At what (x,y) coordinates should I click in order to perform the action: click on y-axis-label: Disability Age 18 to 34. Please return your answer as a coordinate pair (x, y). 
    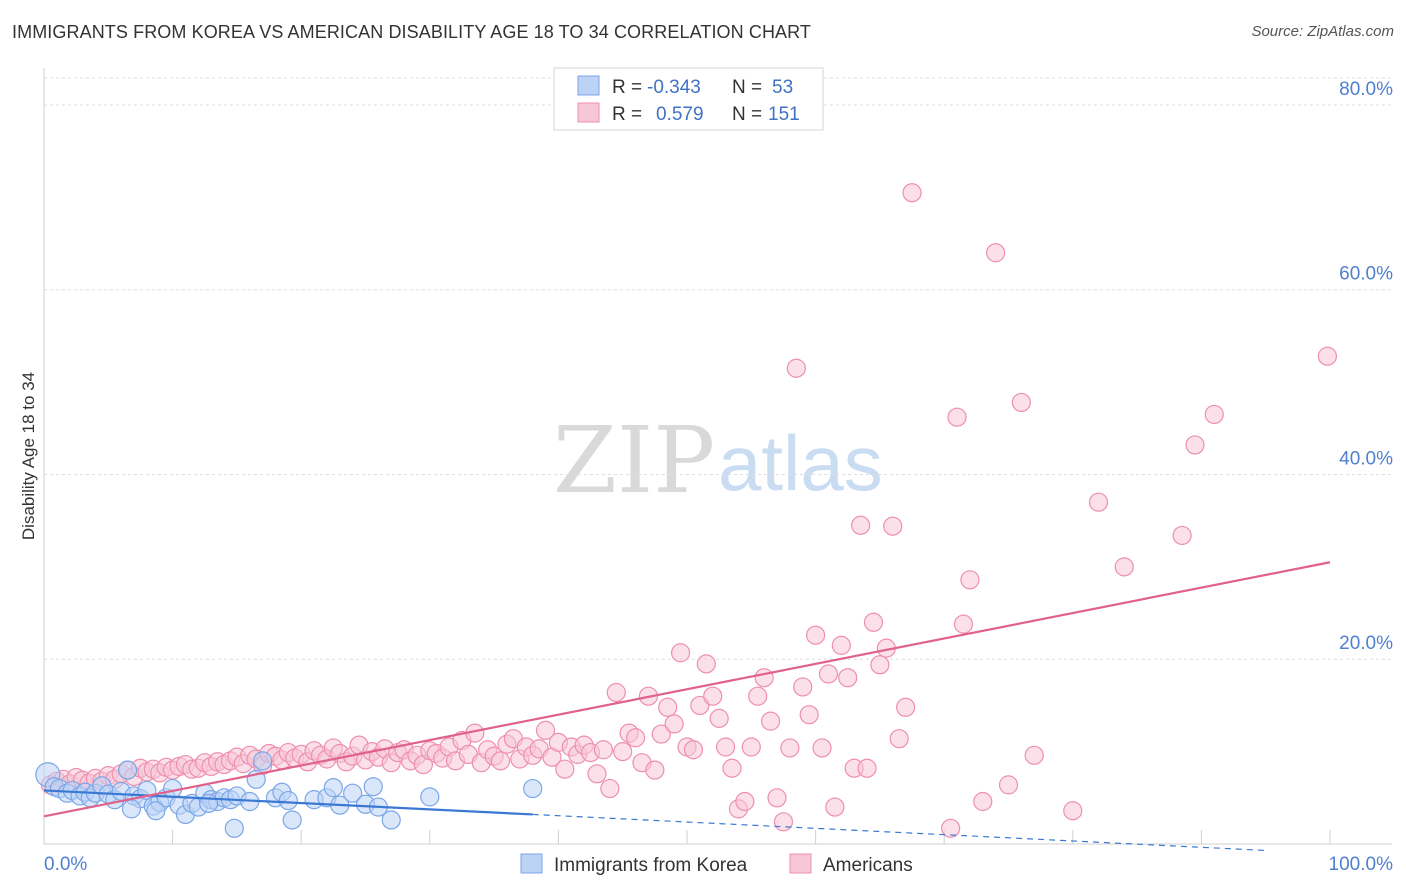
    Looking at the image, I should click on (28, 456).